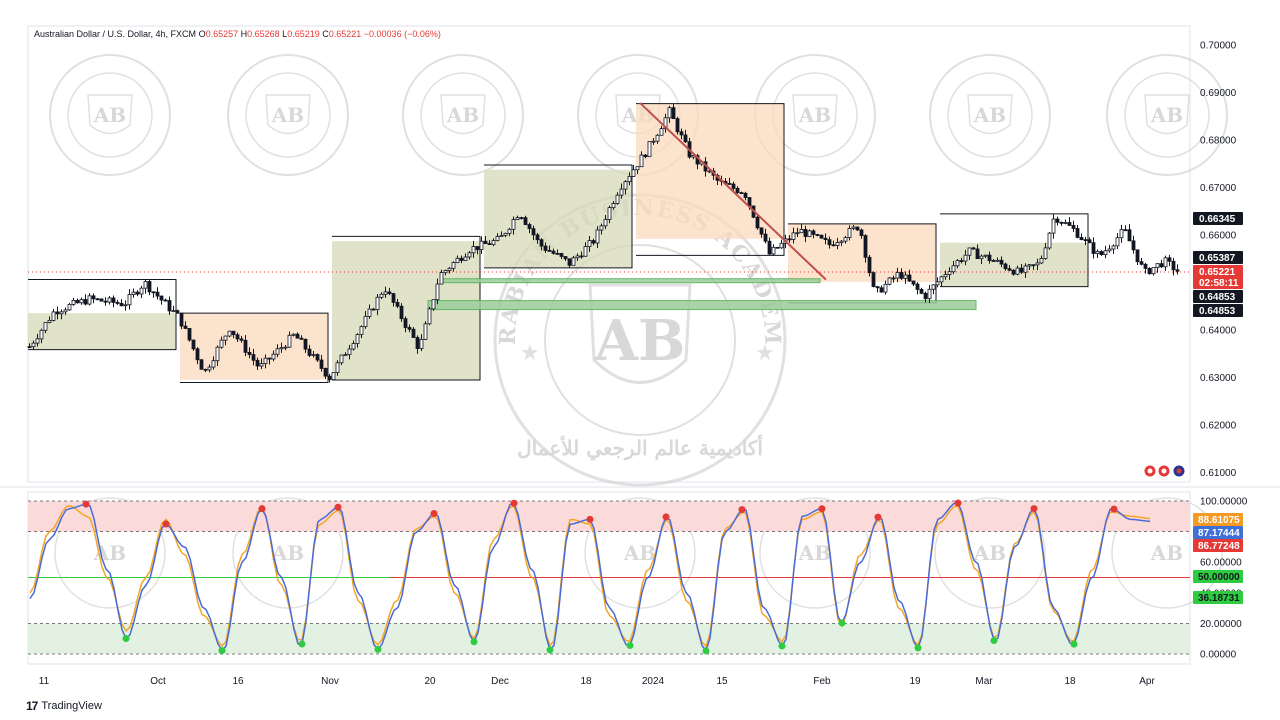 The width and height of the screenshot is (1280, 720). Describe the element at coordinates (640, 447) in the screenshot. I see `watermark-arabic-text: أكاديمية عالم الرجعي للأعمال` at that location.